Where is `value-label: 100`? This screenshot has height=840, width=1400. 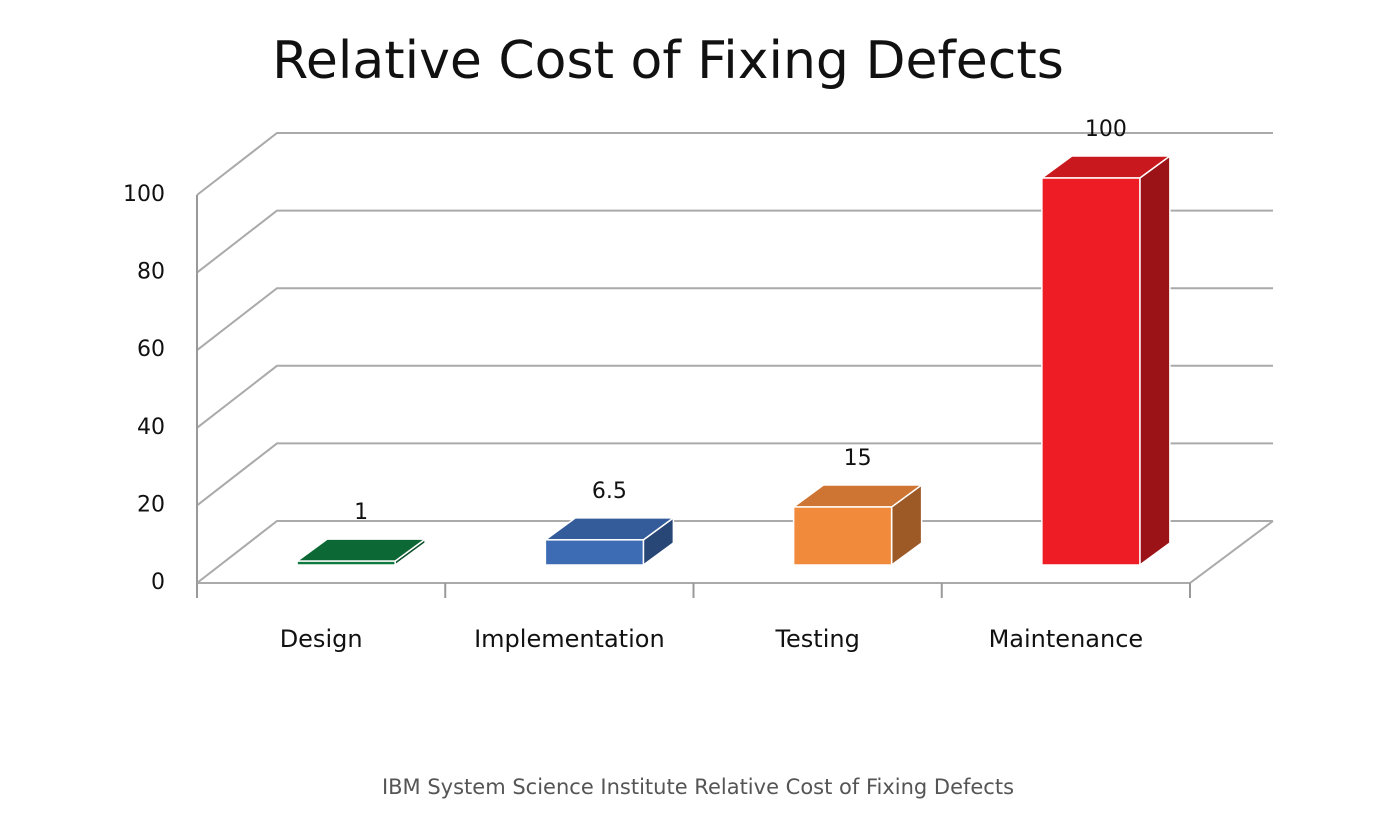 value-label: 100 is located at coordinates (1106, 129).